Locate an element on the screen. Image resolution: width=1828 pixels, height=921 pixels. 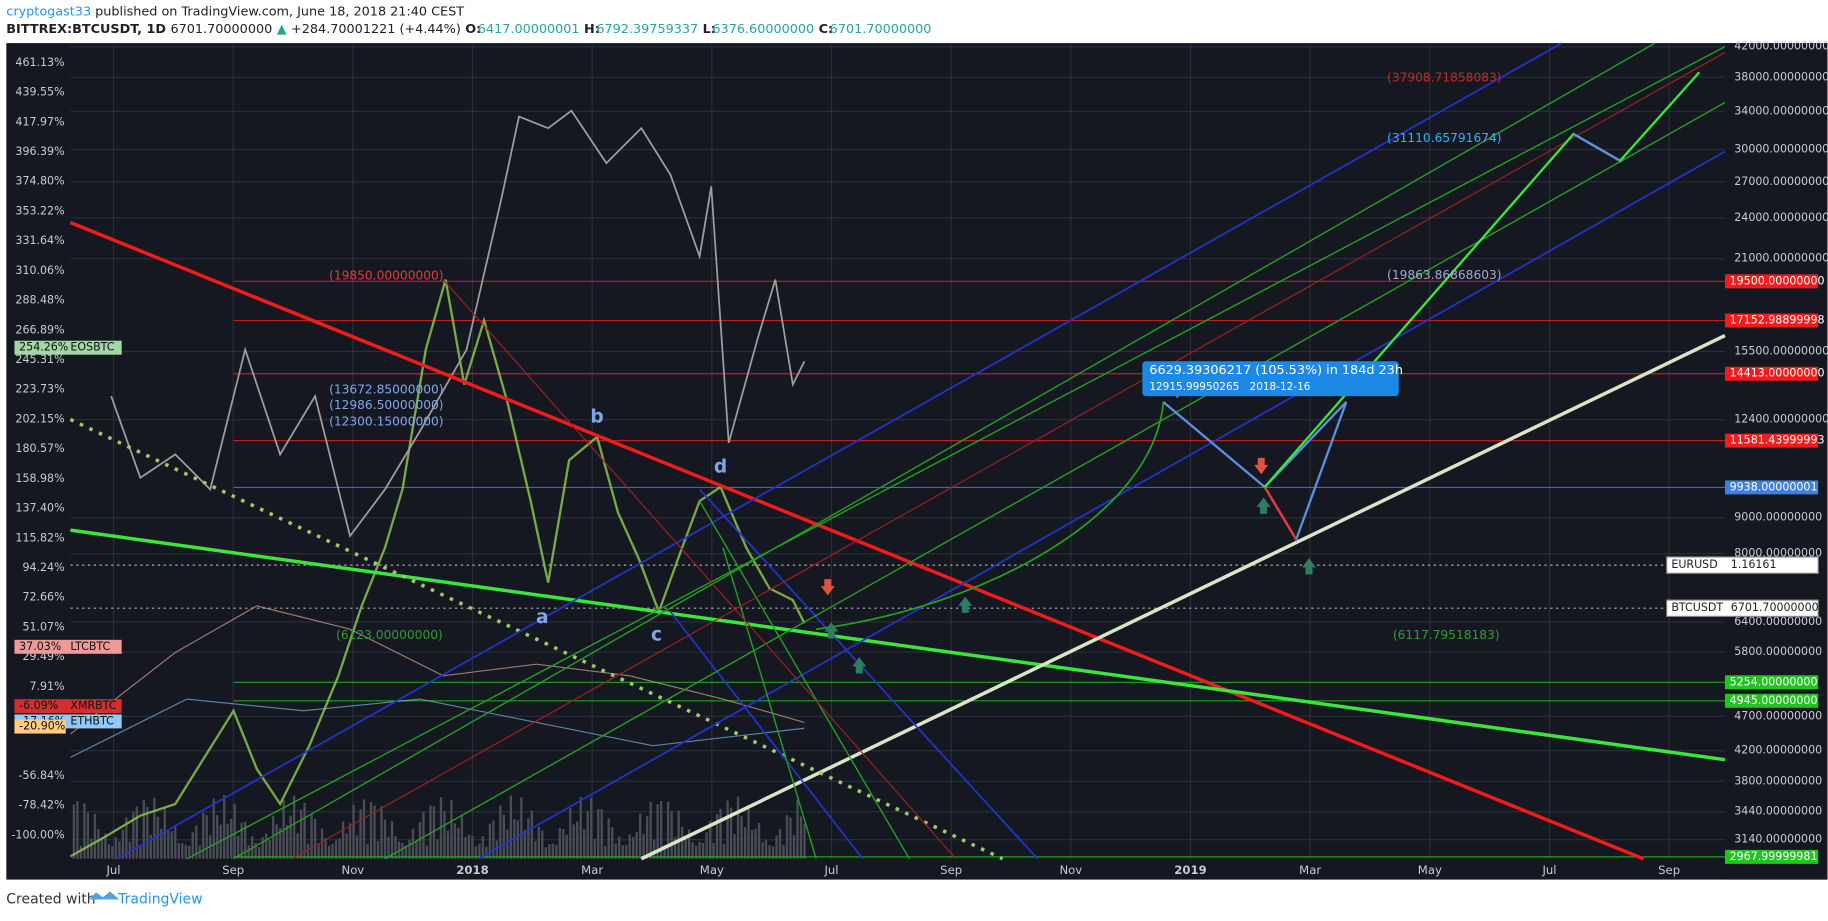
wave-label: d is located at coordinates (720, 467).